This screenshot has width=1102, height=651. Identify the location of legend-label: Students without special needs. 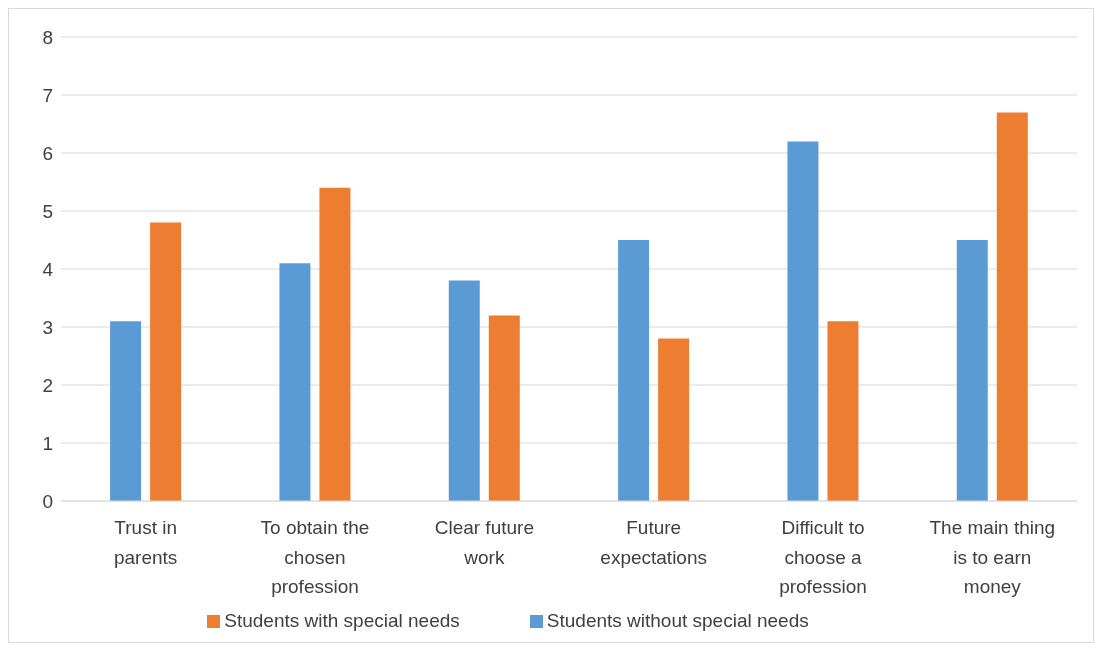
(677, 620).